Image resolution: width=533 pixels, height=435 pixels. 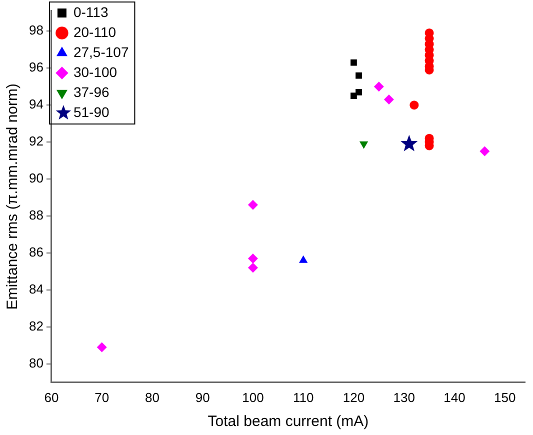 What do you see at coordinates (303, 397) in the screenshot?
I see `x-tick-label: 110` at bounding box center [303, 397].